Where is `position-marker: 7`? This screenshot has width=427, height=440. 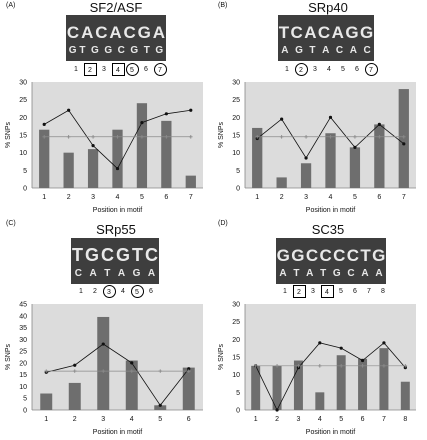
position-marker: 7 is located at coordinates (371, 69).